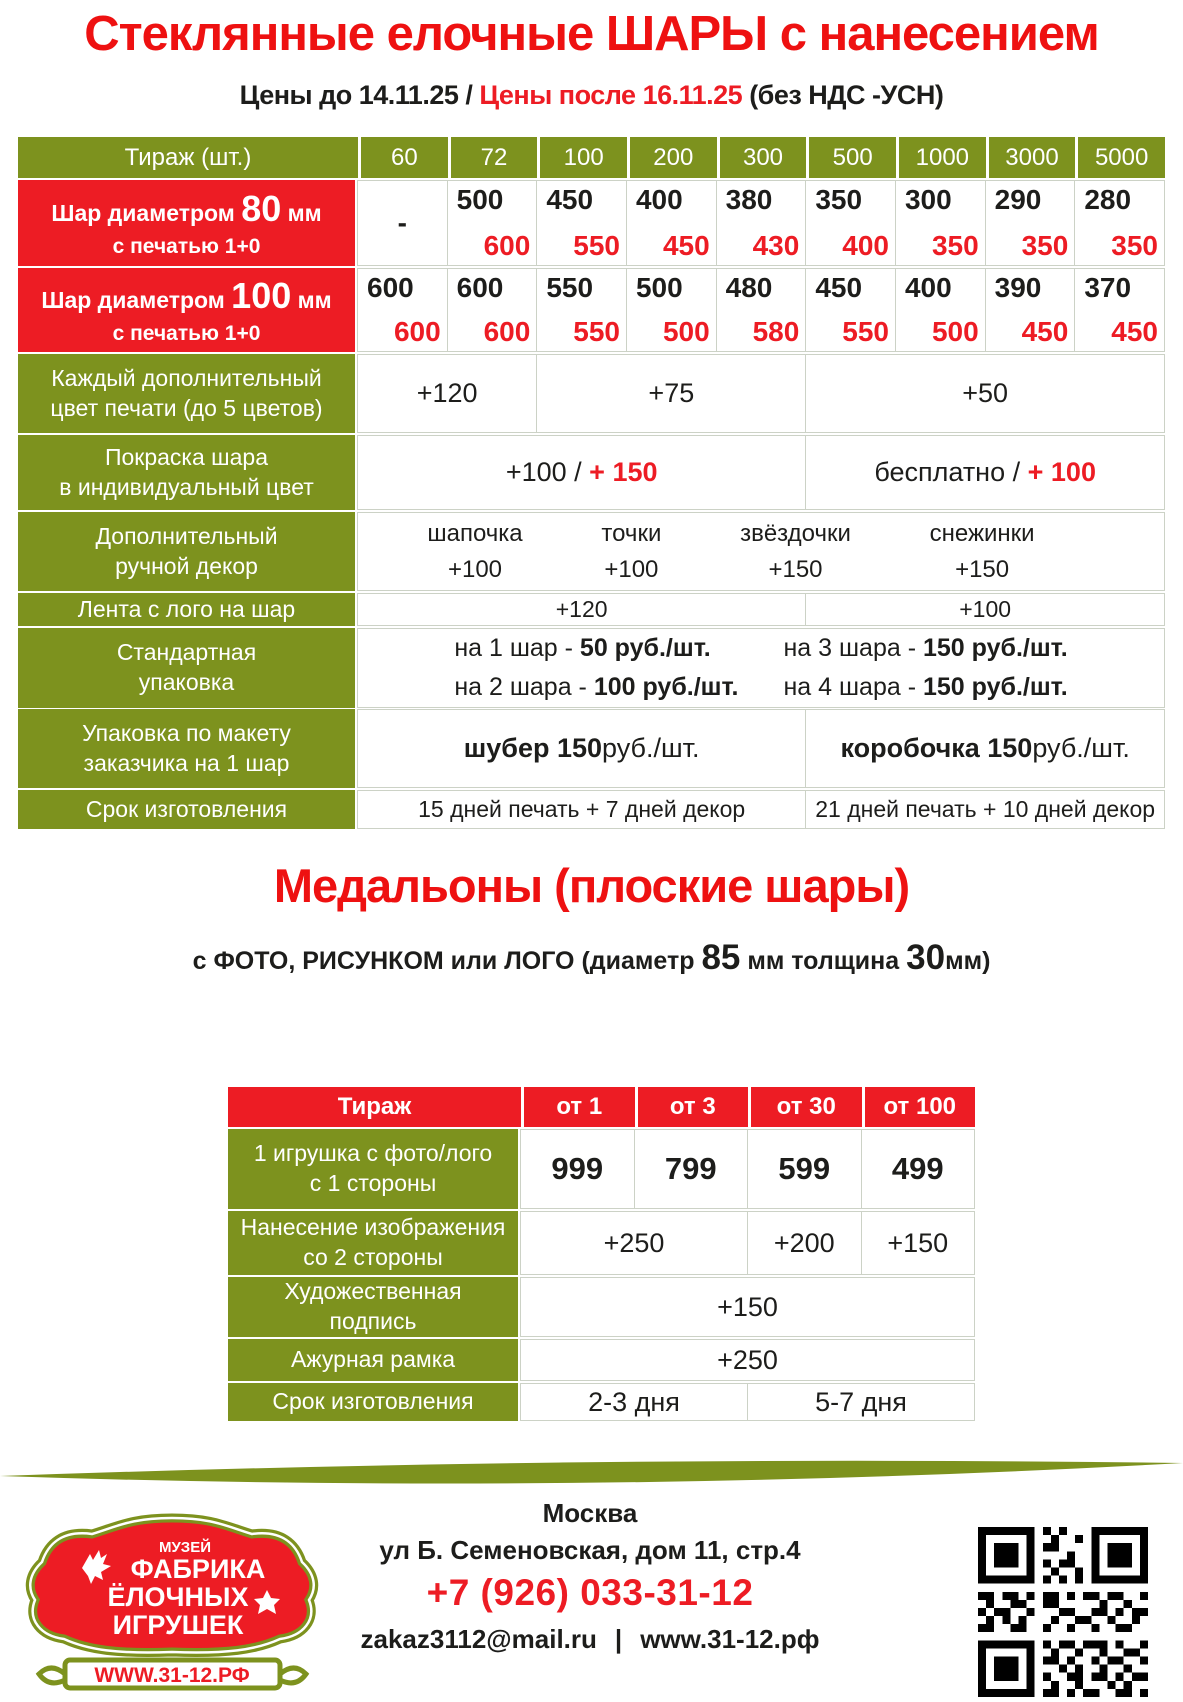 The width and height of the screenshot is (1183, 1702). What do you see at coordinates (447, 393) in the screenshot?
I see `extra-color-small-run: +120` at bounding box center [447, 393].